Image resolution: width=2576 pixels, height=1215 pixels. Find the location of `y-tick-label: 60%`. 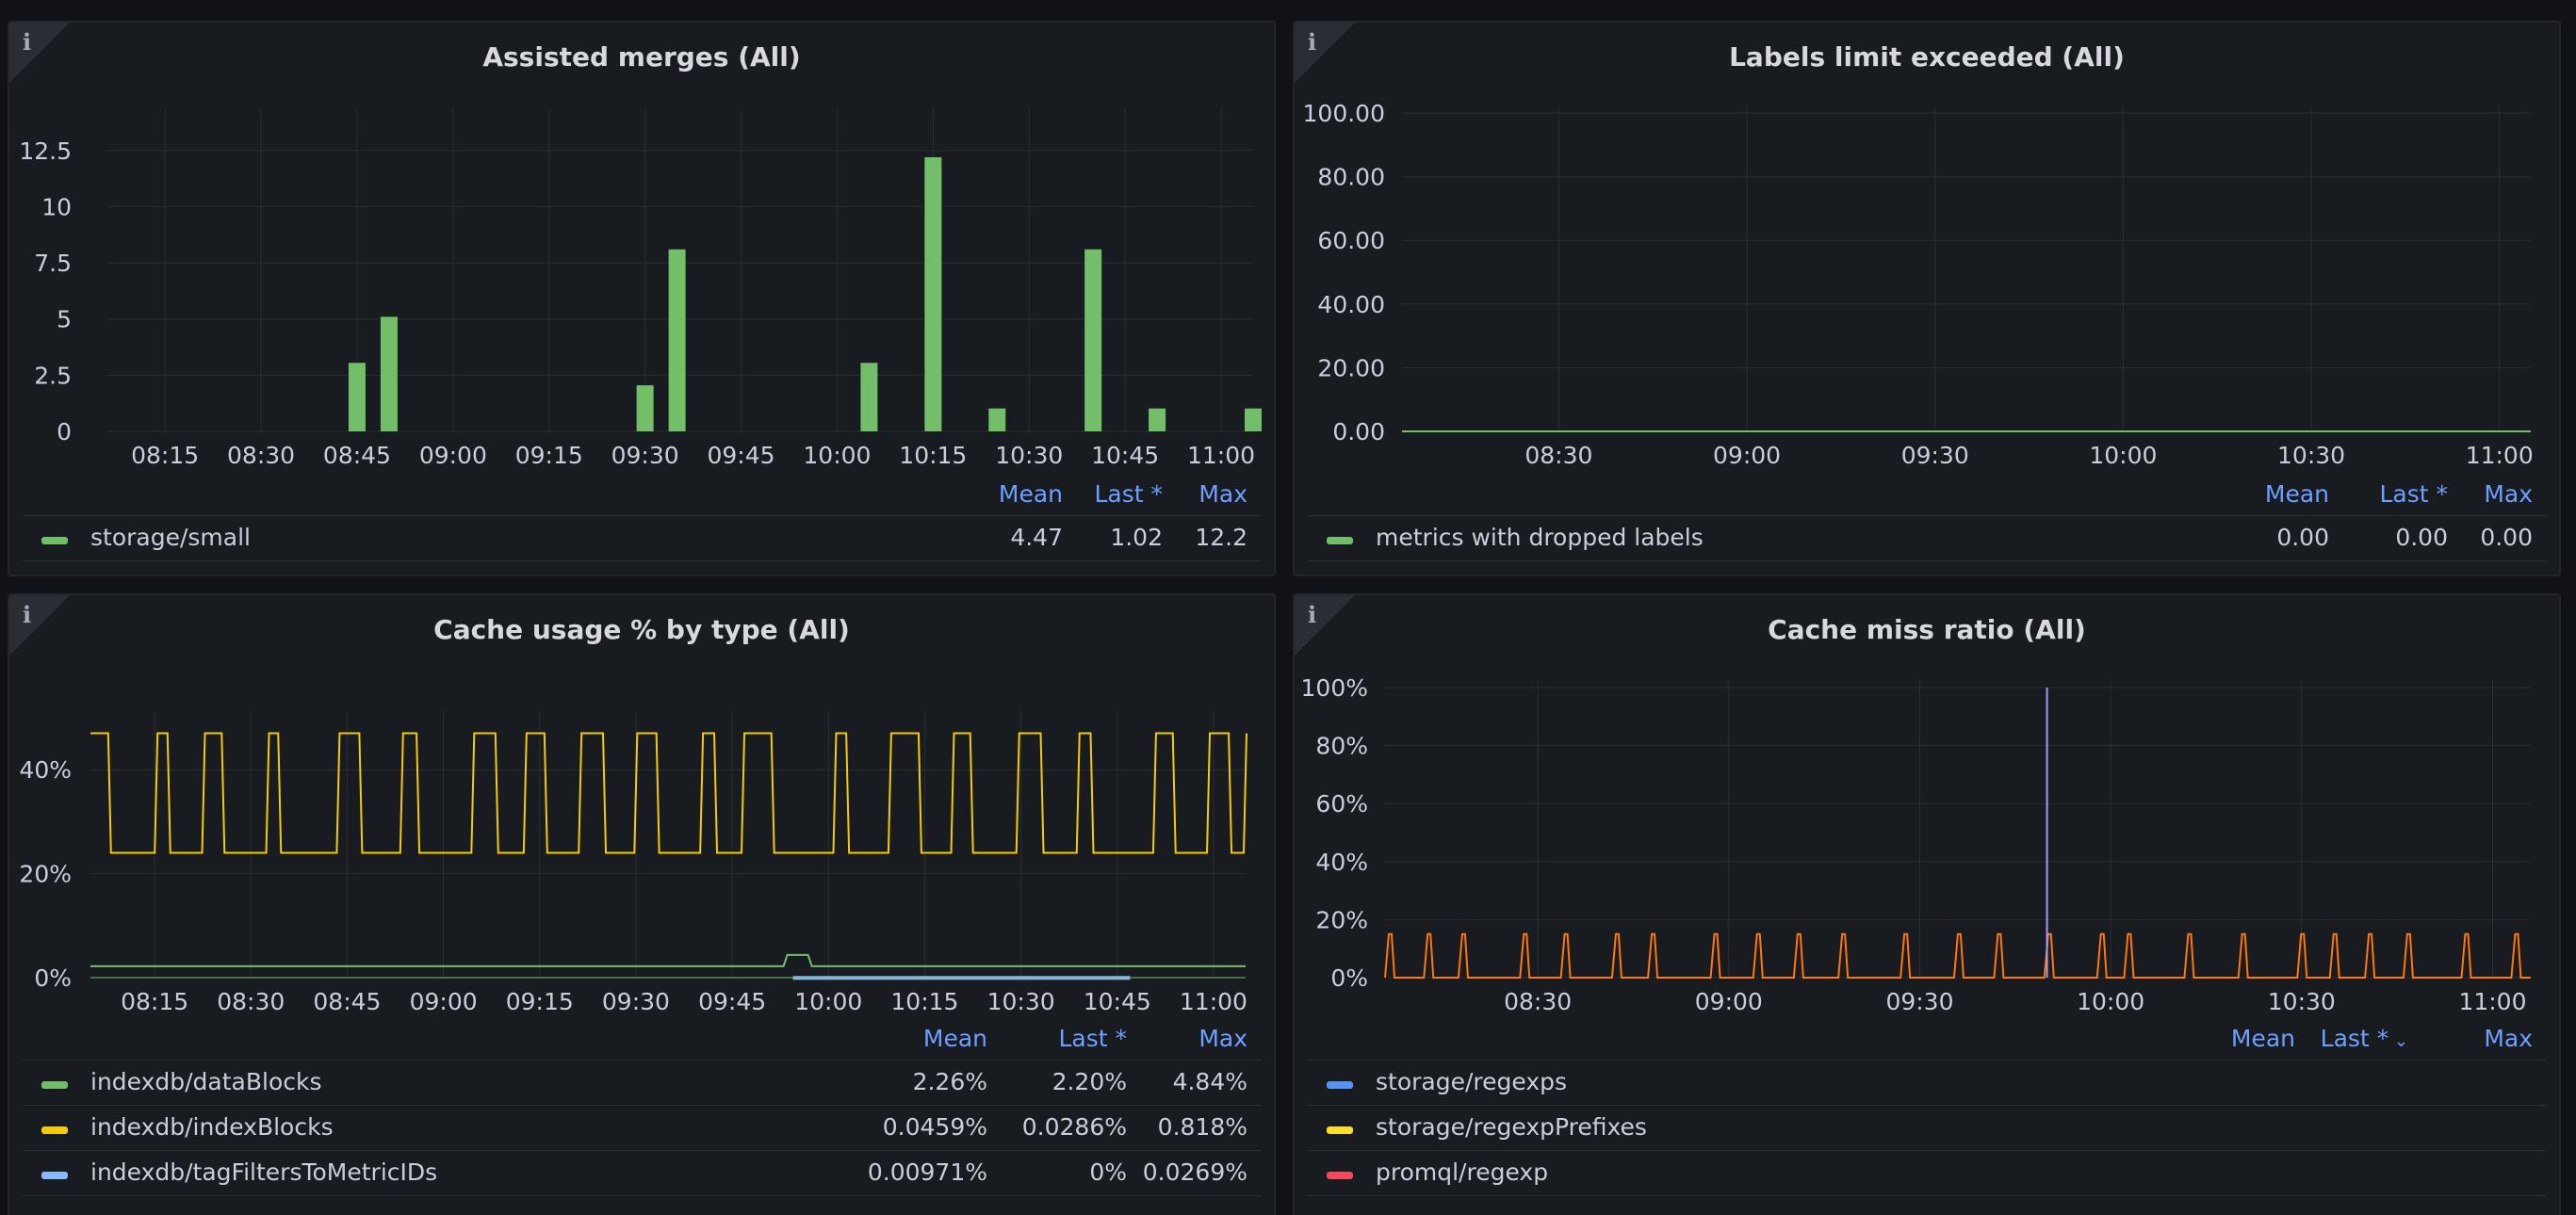

y-tick-label: 60% is located at coordinates (1341, 804).